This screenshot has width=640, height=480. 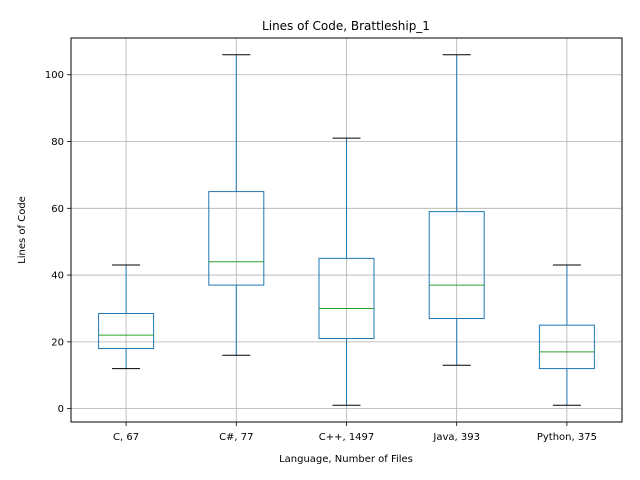 I want to click on y-tick-label: 0, so click(x=61, y=409).